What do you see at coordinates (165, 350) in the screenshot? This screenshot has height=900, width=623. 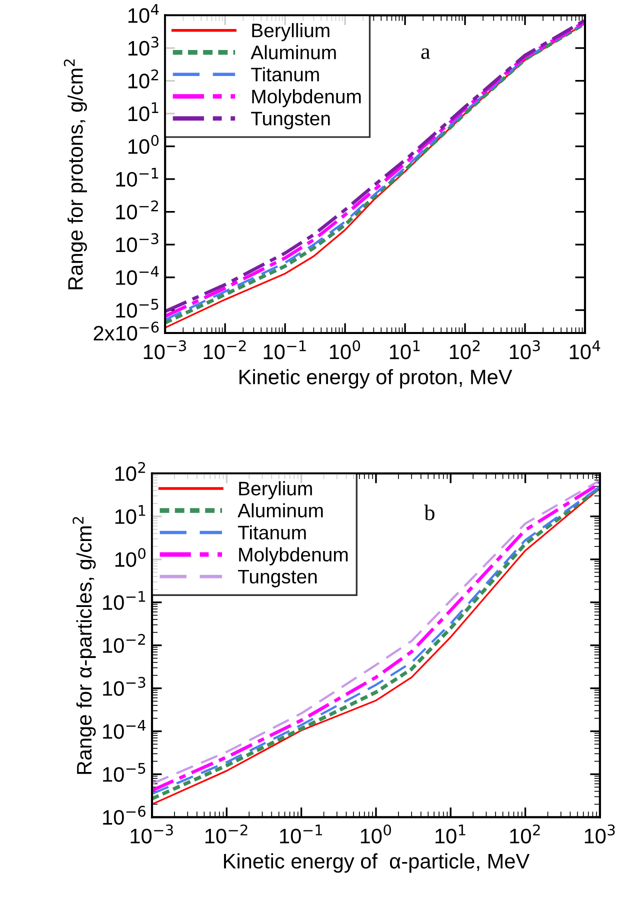 I see `x-tick-label: 10$^{−3}$` at bounding box center [165, 350].